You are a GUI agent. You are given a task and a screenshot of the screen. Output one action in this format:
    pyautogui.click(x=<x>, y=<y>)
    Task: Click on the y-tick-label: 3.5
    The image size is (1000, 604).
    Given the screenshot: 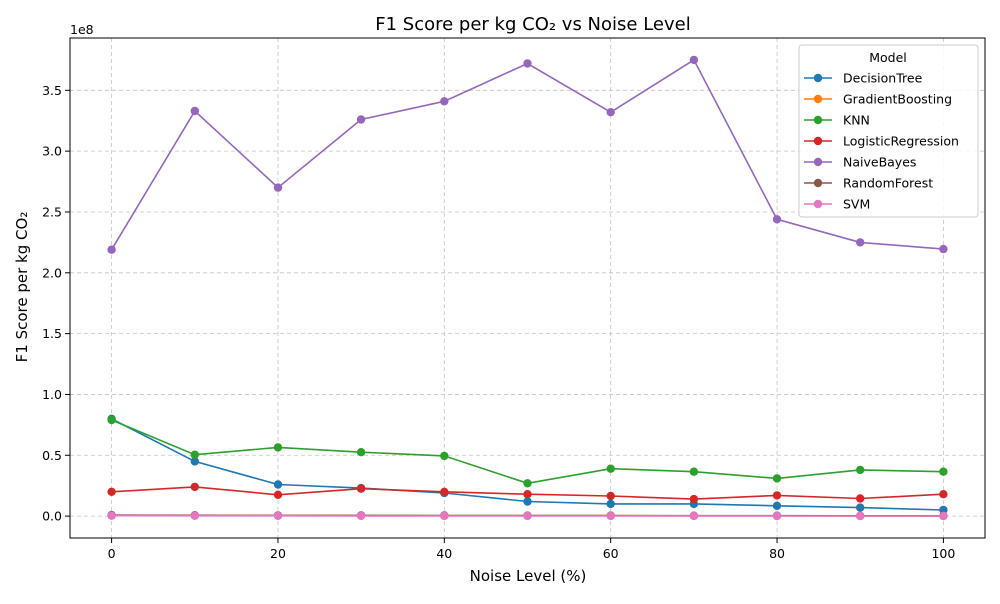 What is the action you would take?
    pyautogui.click(x=52, y=90)
    